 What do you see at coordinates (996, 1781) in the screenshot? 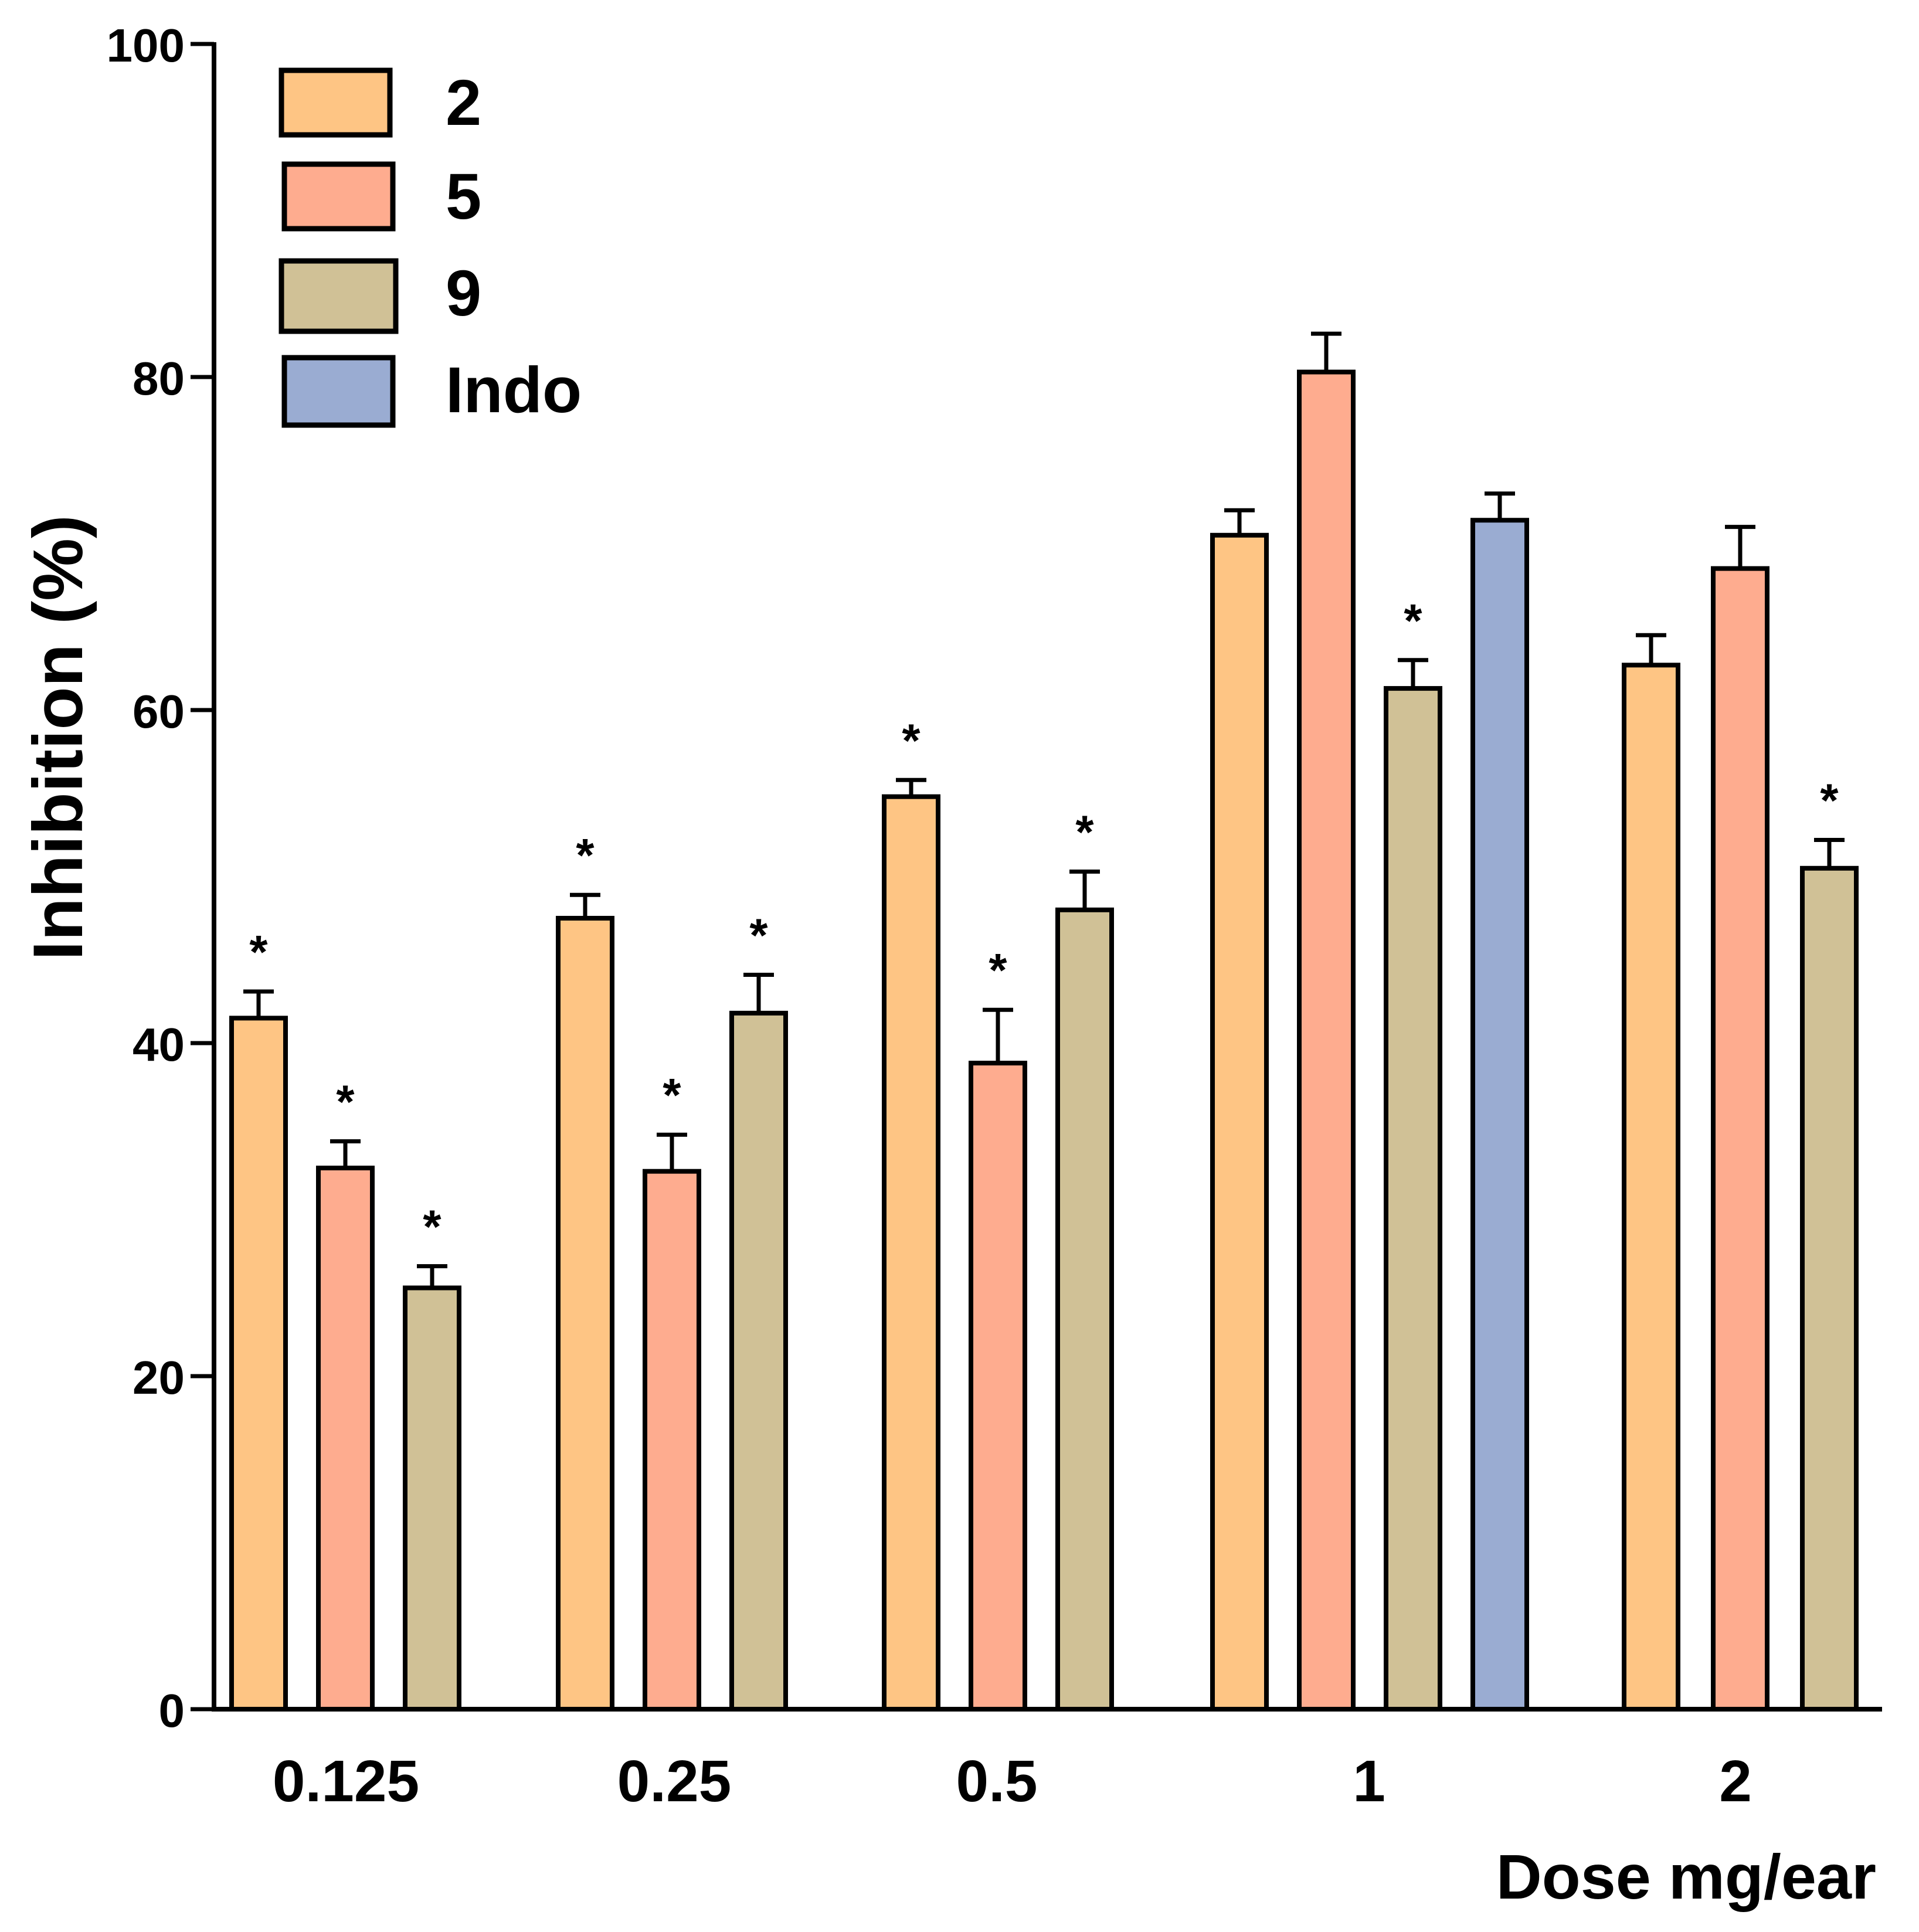
I see `x-tick-label: 0.5` at bounding box center [996, 1781].